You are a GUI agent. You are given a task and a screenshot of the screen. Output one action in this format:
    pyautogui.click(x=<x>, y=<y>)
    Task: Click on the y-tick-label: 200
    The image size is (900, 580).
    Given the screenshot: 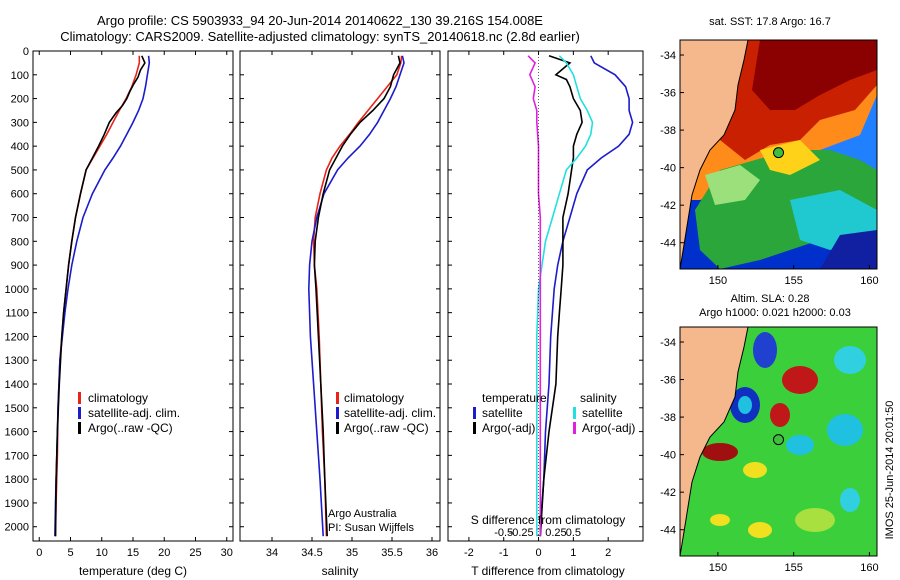 What is the action you would take?
    pyautogui.click(x=20, y=100)
    